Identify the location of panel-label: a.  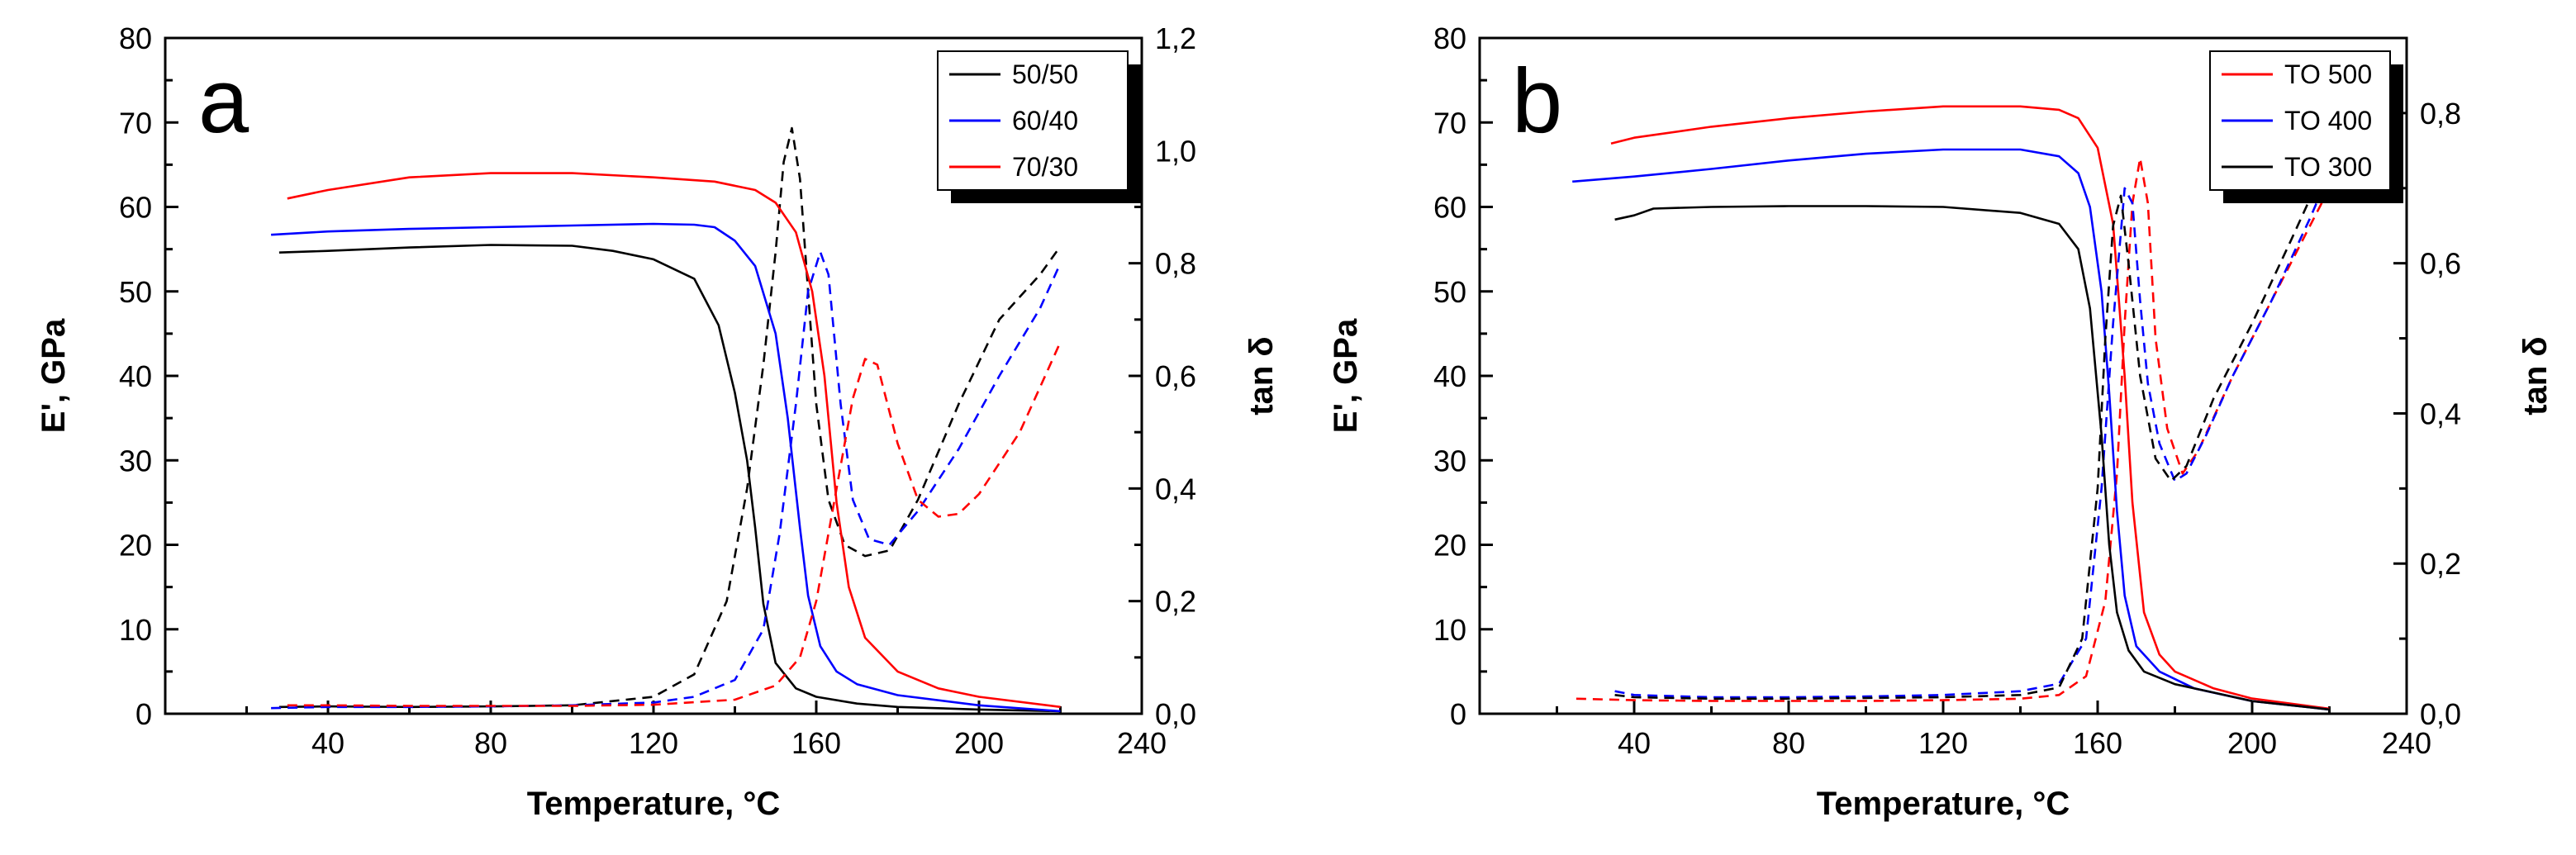
(224, 101).